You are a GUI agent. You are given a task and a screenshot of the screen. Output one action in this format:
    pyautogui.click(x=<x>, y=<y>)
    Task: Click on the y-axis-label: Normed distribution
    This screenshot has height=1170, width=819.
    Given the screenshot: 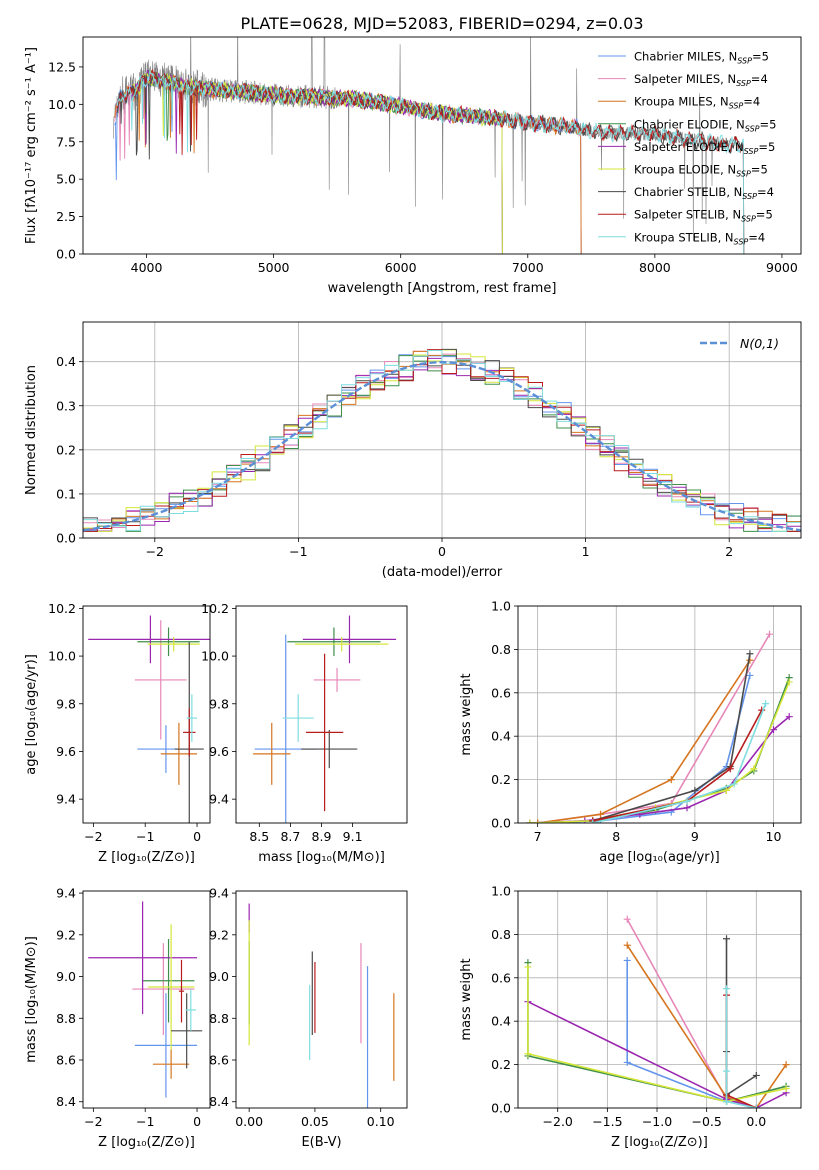 What is the action you would take?
    pyautogui.click(x=31, y=430)
    